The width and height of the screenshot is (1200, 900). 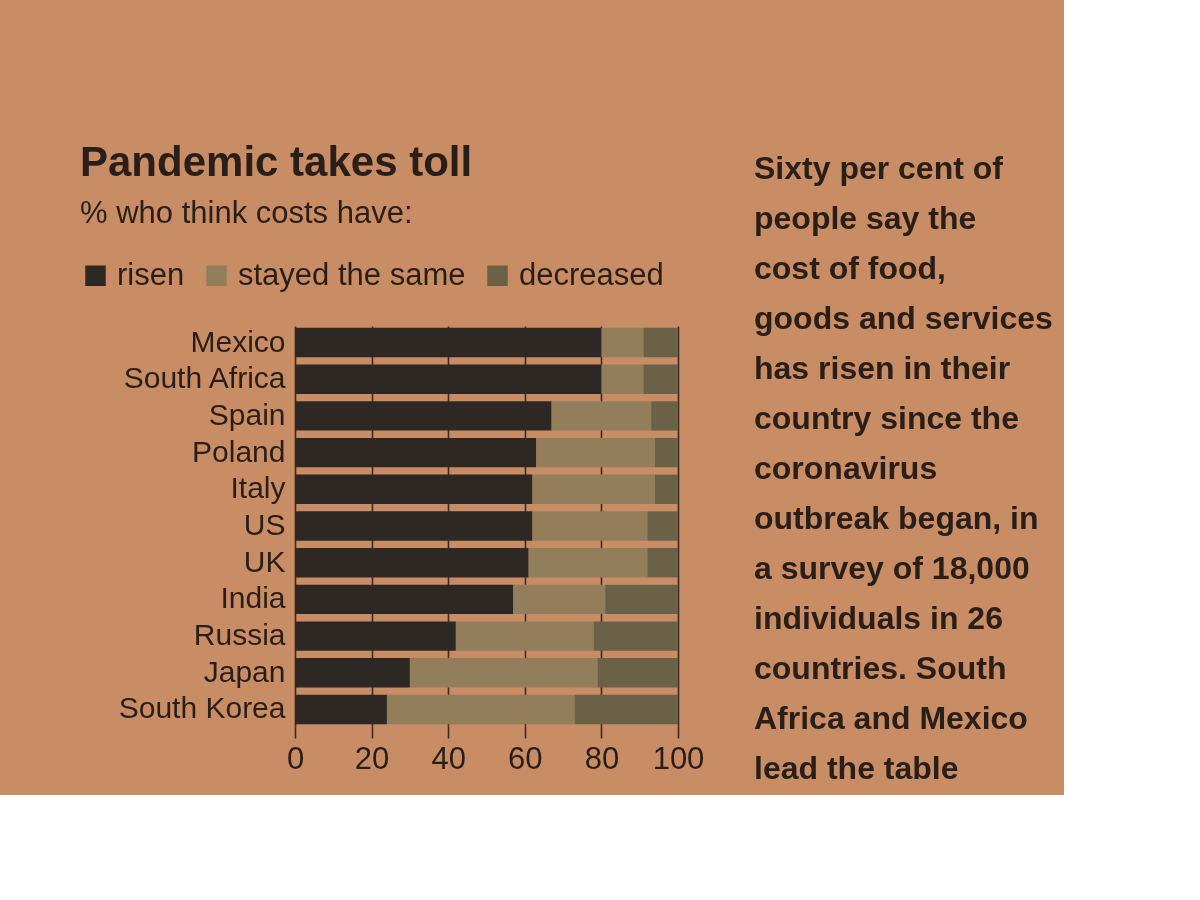 I want to click on chart-subtitle: % who think costs have:, so click(x=246, y=212).